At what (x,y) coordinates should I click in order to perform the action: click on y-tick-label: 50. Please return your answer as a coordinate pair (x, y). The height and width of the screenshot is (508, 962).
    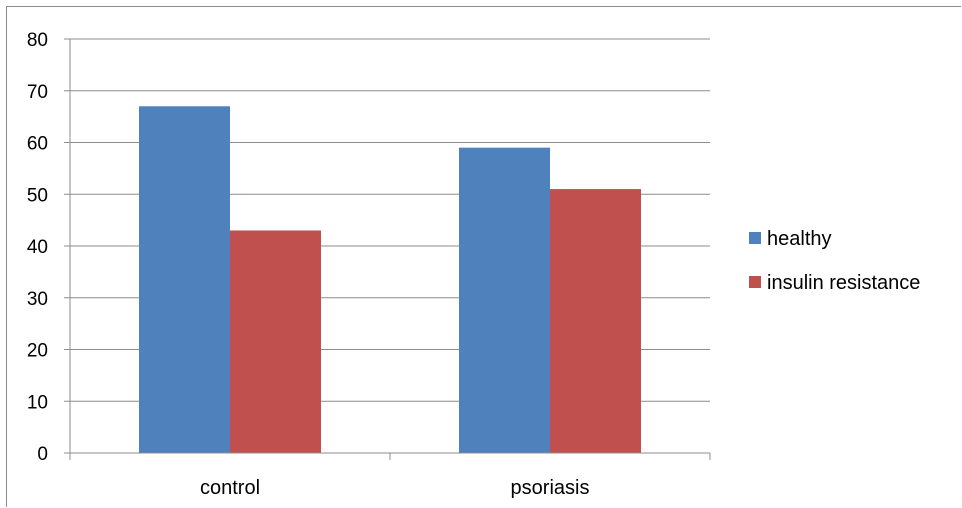
    Looking at the image, I should click on (37, 195).